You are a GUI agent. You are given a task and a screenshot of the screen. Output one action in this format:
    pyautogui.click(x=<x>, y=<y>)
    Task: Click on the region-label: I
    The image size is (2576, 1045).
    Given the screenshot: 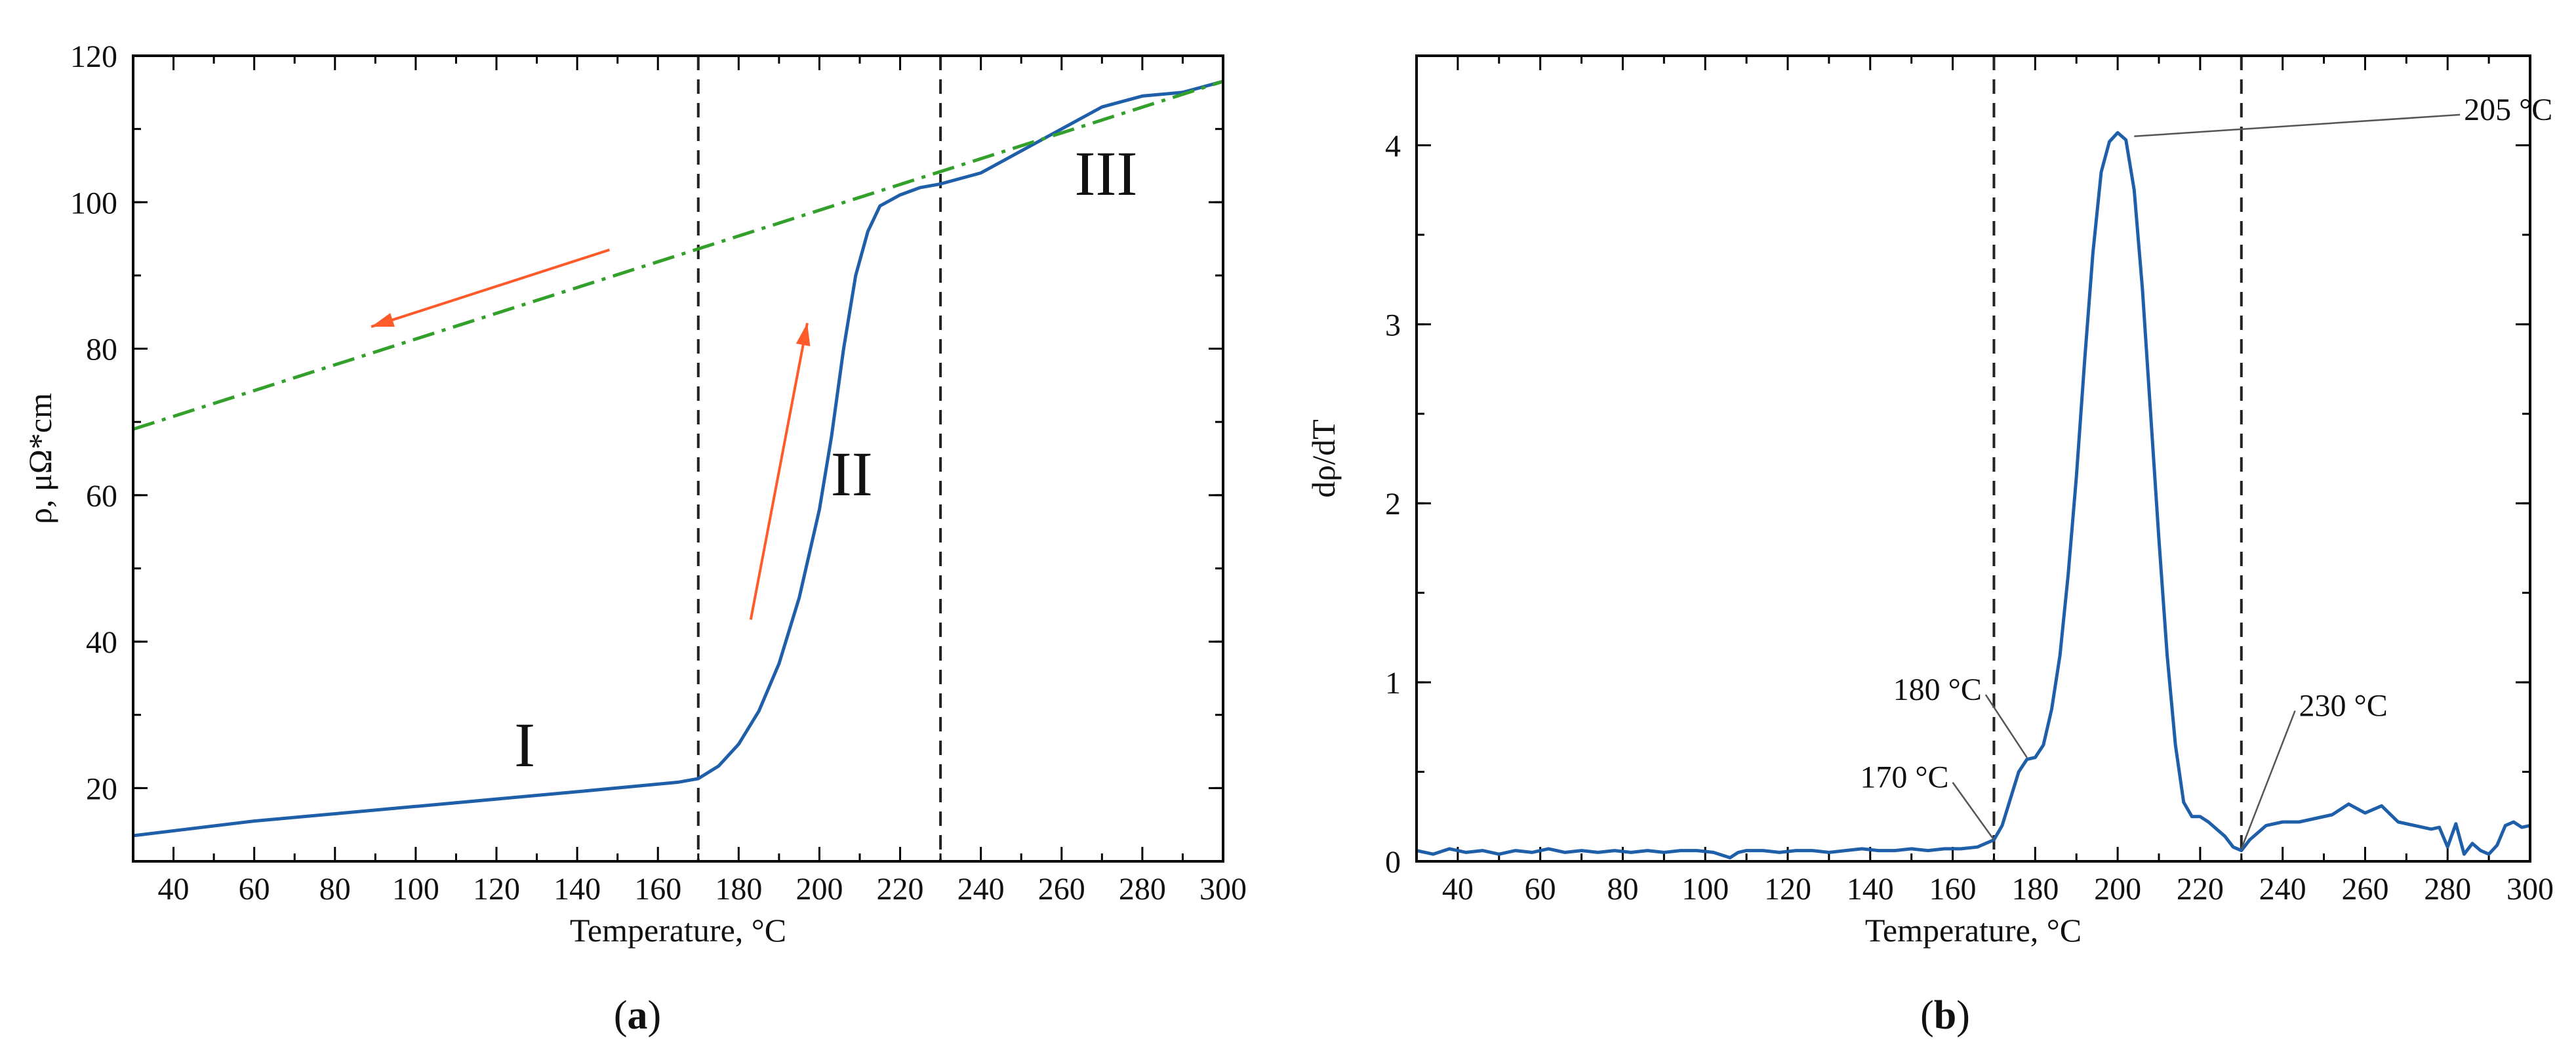 What is the action you would take?
    pyautogui.click(x=524, y=745)
    